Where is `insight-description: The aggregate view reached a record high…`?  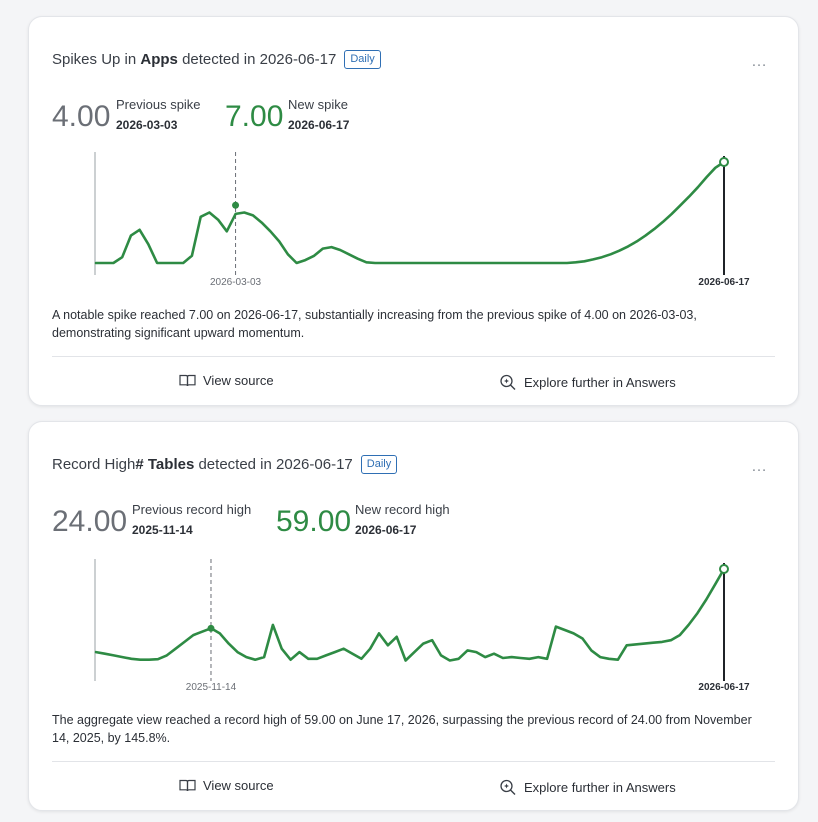 insight-description: The aggregate view reached a record high… is located at coordinates (402, 729).